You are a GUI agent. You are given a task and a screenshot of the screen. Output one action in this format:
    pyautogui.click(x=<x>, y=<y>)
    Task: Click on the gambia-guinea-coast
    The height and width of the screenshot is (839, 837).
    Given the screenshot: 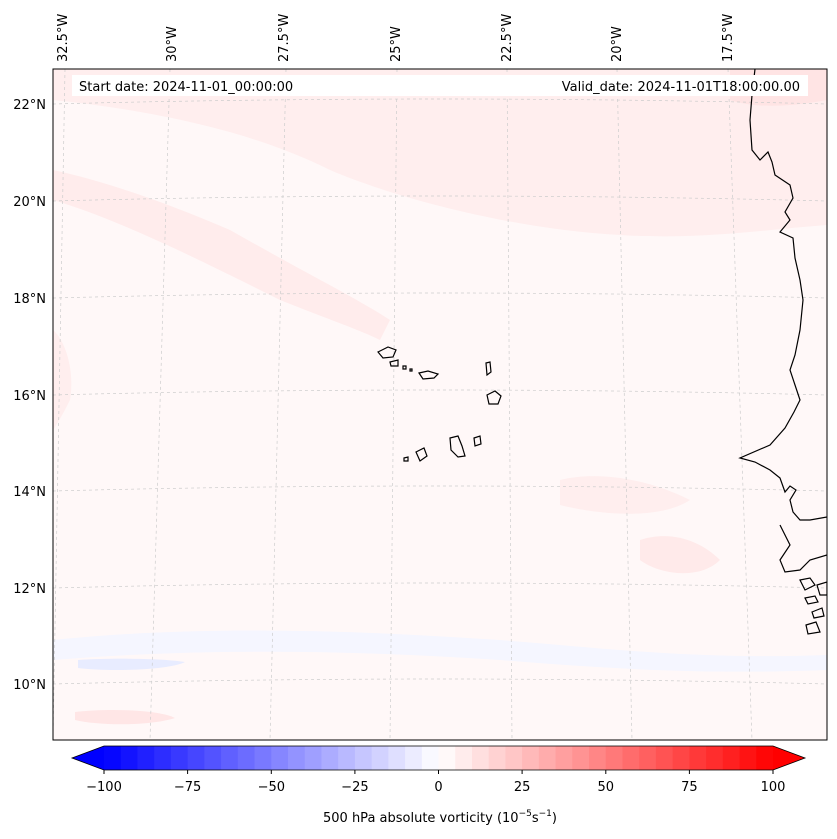 What is the action you would take?
    pyautogui.click(x=803, y=548)
    